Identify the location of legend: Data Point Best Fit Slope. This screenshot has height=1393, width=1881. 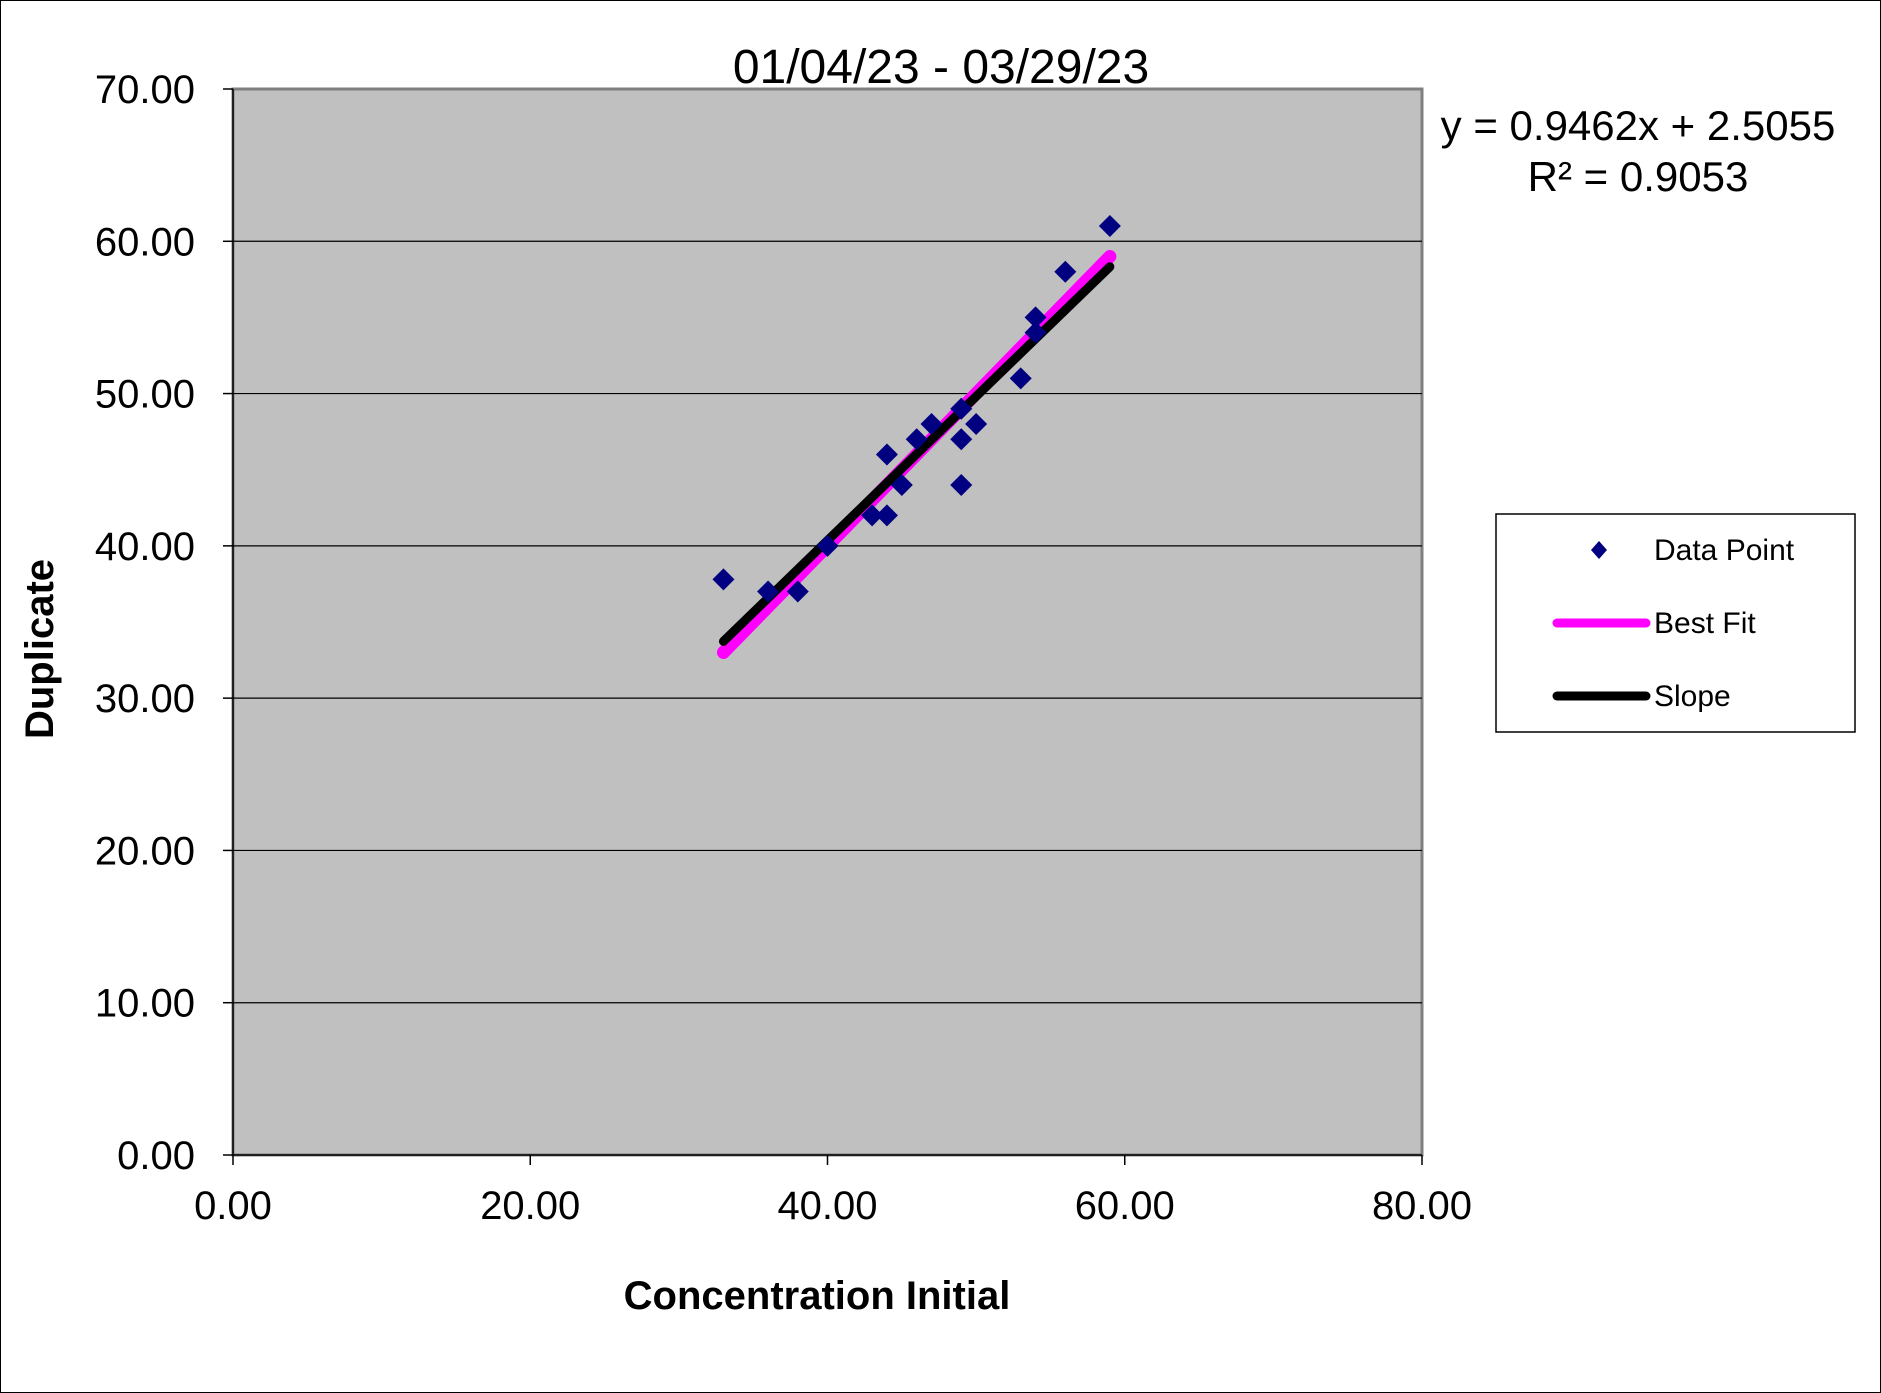
(1675, 623).